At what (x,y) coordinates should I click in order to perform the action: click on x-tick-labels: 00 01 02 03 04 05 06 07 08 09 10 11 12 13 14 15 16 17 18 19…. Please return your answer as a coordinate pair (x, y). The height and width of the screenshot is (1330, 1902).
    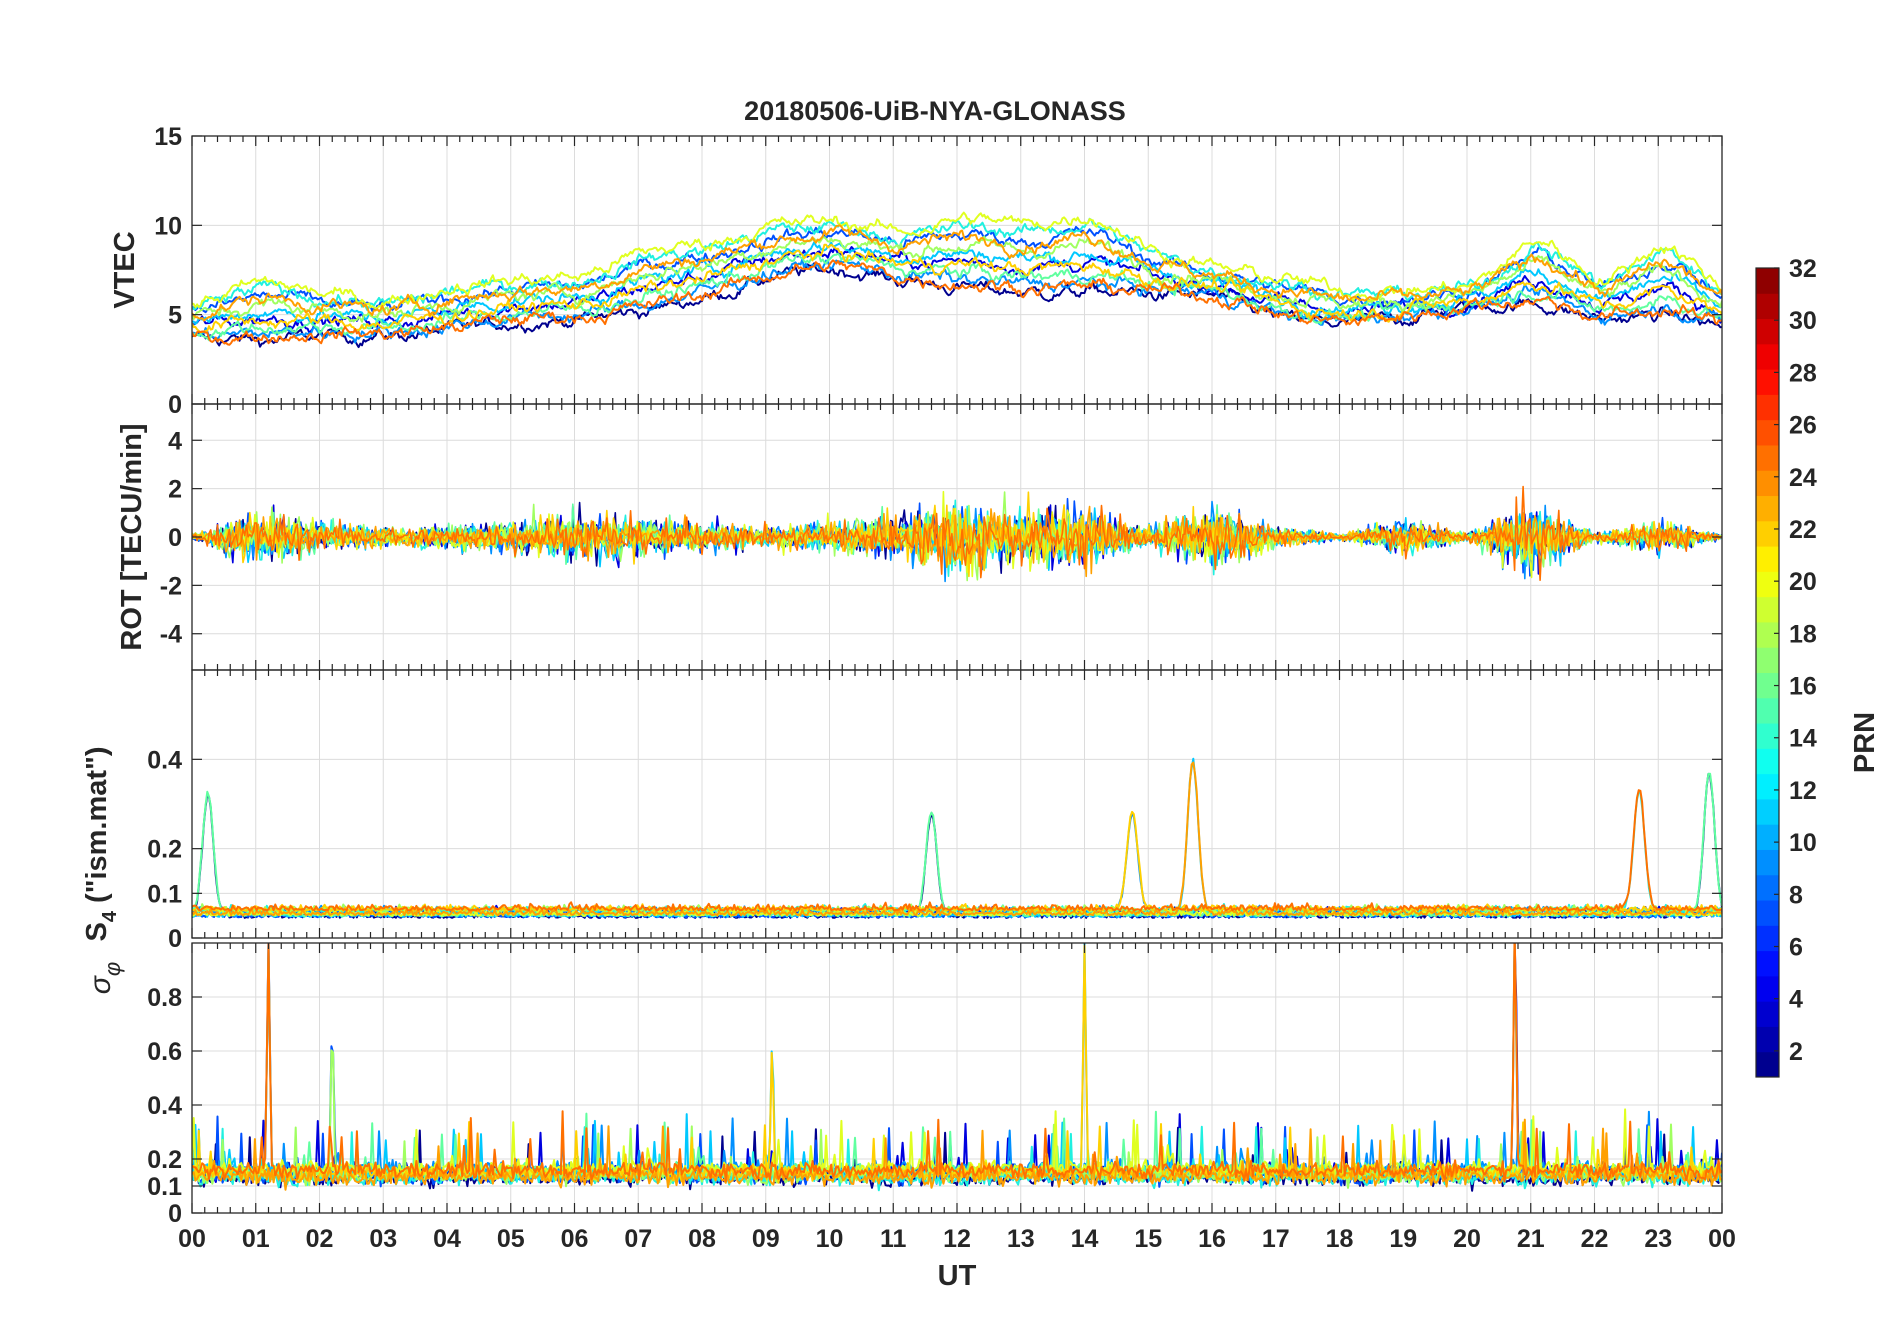
    Looking at the image, I should click on (957, 1239).